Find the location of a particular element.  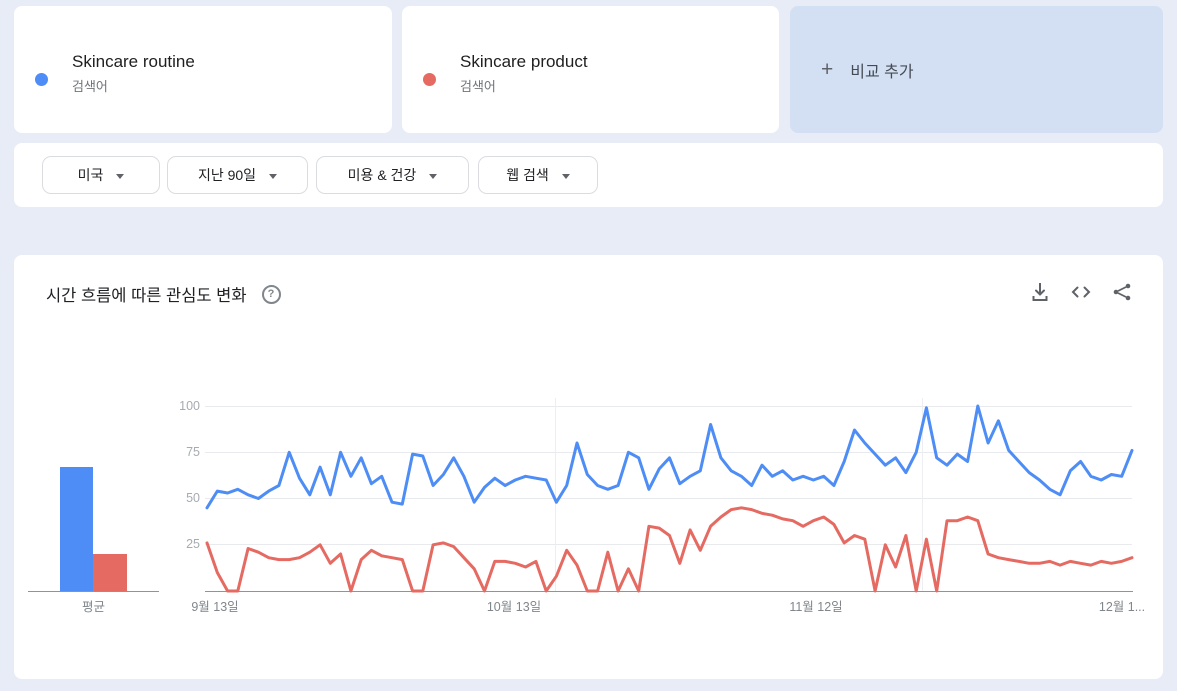

embed-code-icon is located at coordinates (1081, 292).